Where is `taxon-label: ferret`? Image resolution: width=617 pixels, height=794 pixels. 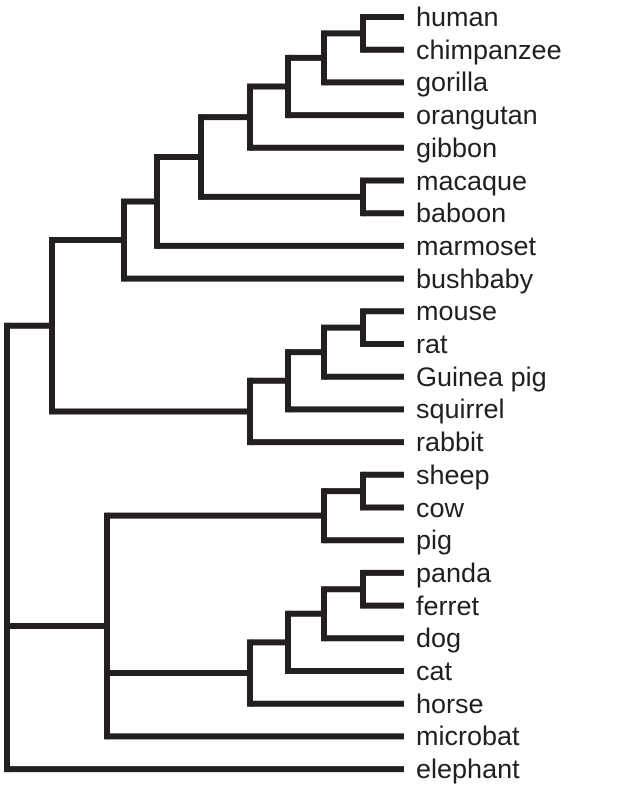 taxon-label: ferret is located at coordinates (448, 605).